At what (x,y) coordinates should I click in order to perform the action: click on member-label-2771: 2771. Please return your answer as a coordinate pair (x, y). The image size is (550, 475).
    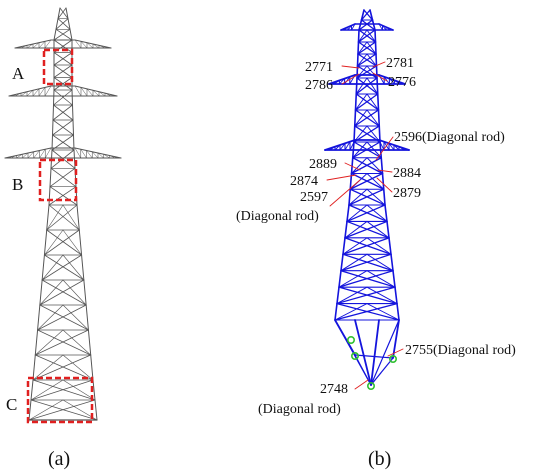
    Looking at the image, I should click on (319, 67).